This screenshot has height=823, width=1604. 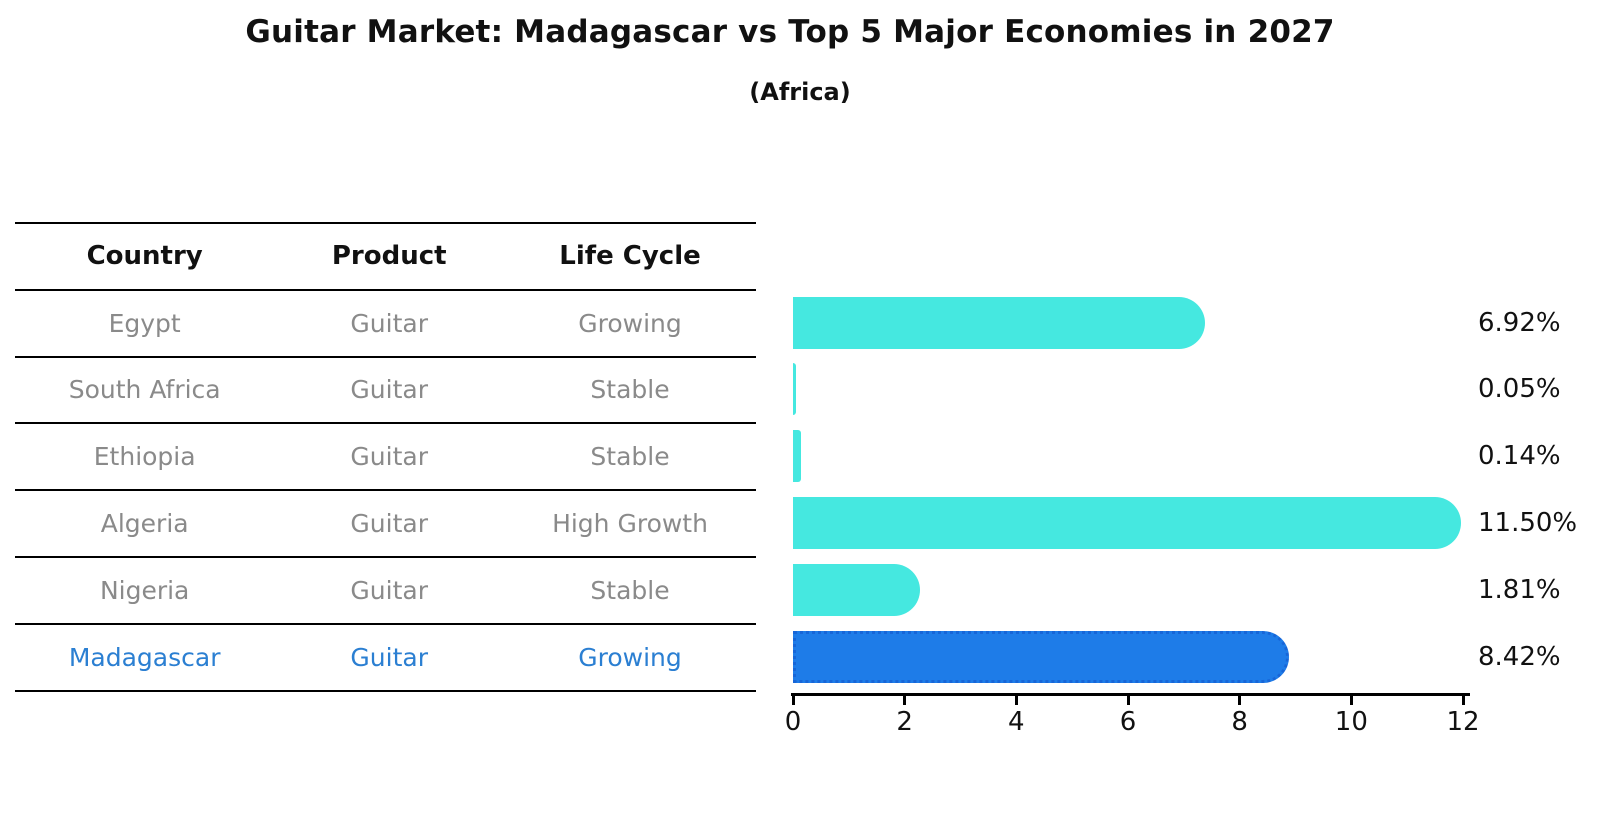 I want to click on cell-country: Madagascar, so click(x=144, y=657).